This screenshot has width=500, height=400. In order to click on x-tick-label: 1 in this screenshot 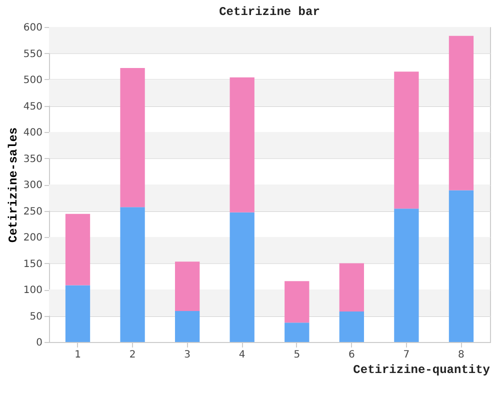, I will do `click(77, 355)`.